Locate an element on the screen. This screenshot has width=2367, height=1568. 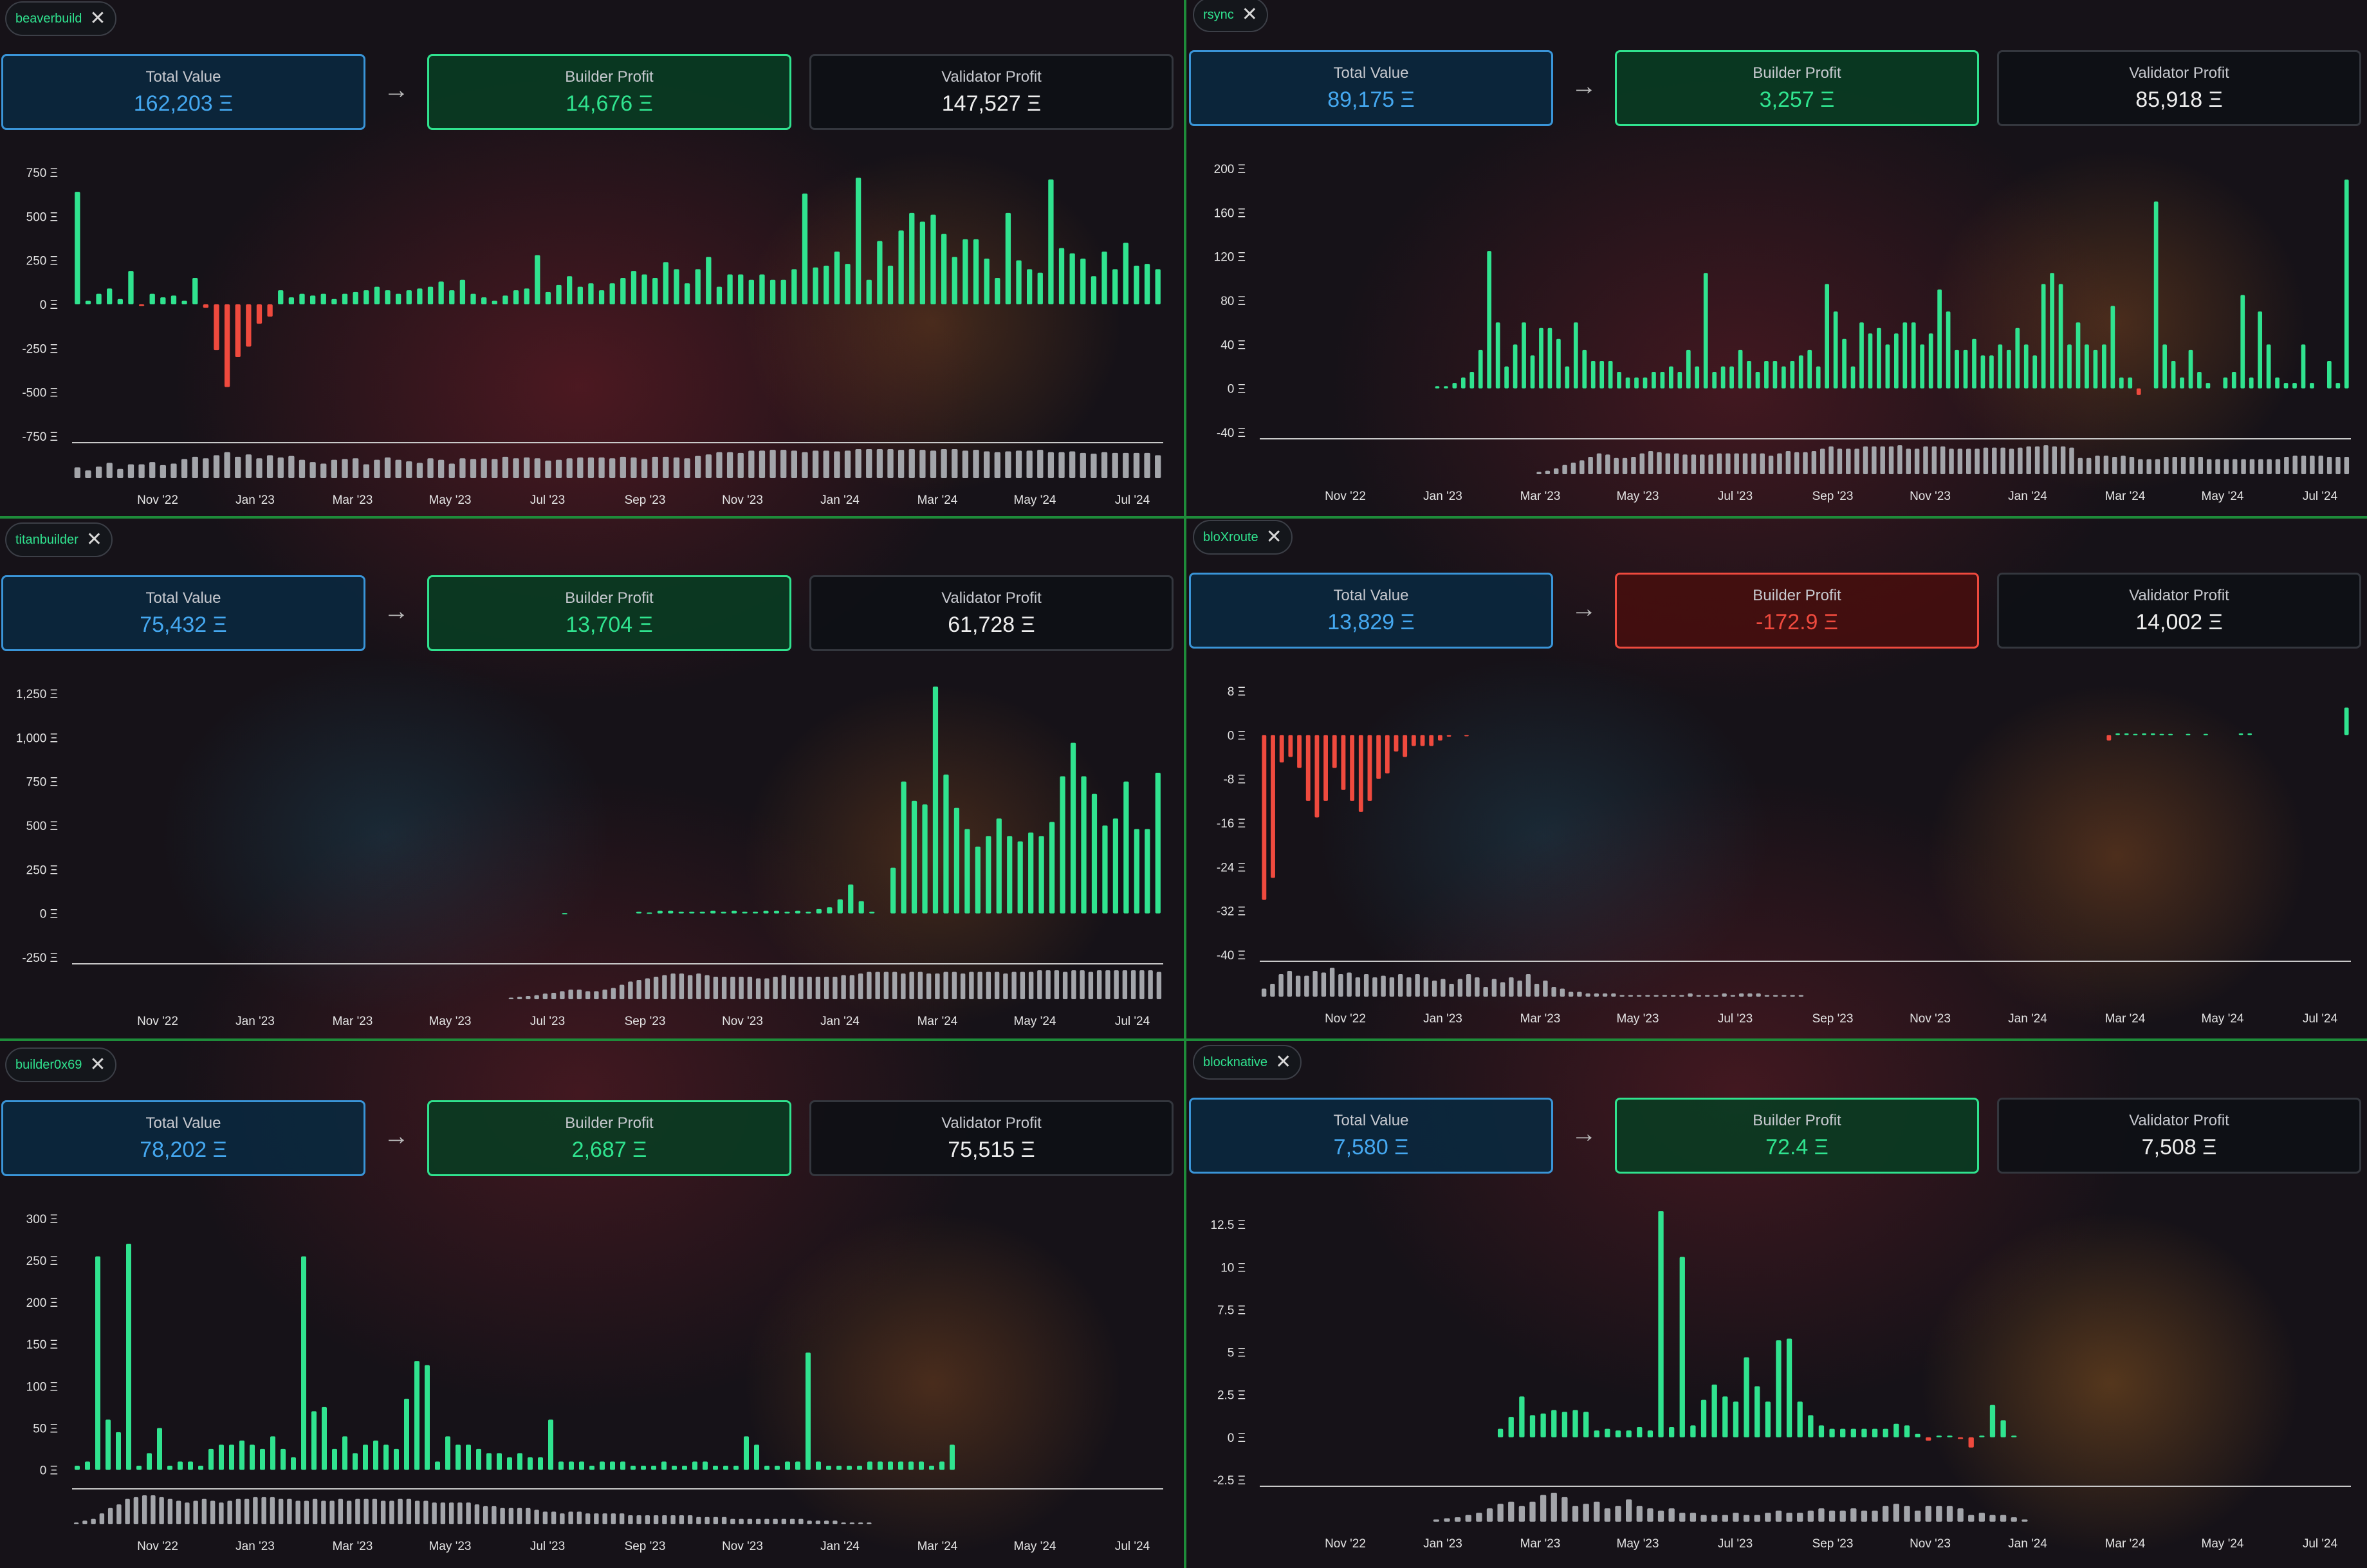
builder-name: titanbuilder is located at coordinates (46, 539).